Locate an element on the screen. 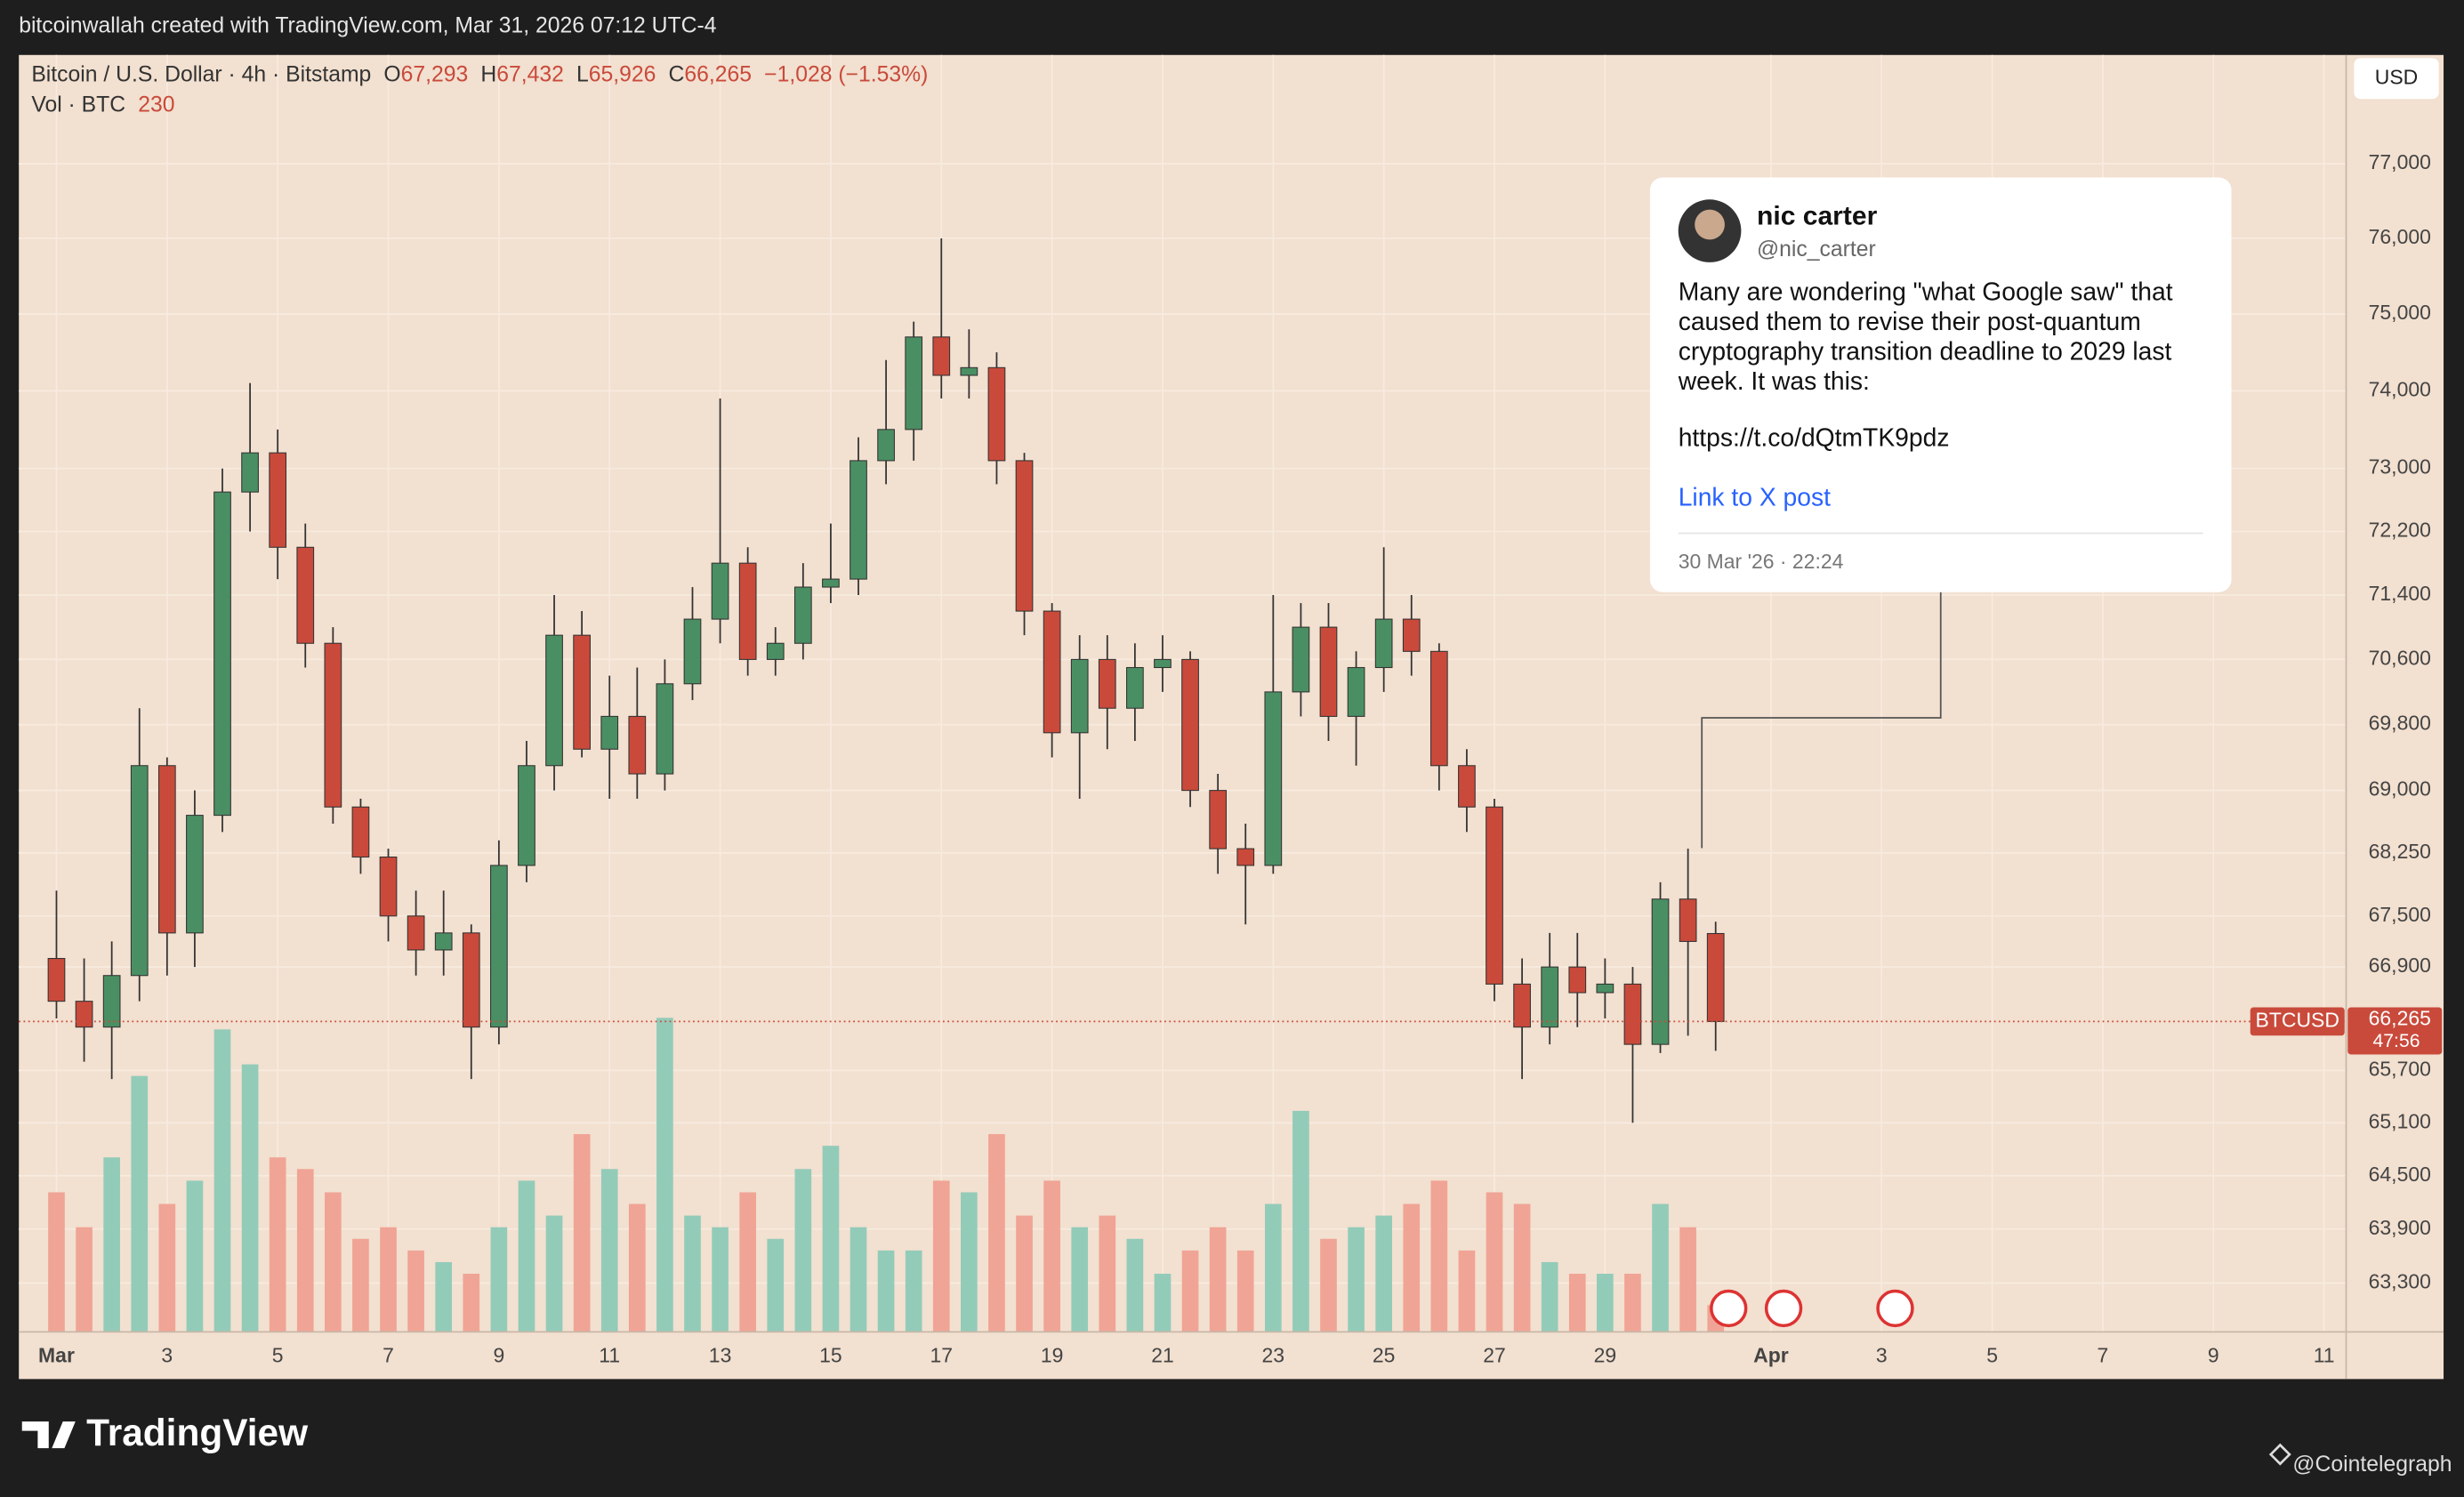 The image size is (2464, 1497). y-tick-label: 76,000 is located at coordinates (2400, 236).